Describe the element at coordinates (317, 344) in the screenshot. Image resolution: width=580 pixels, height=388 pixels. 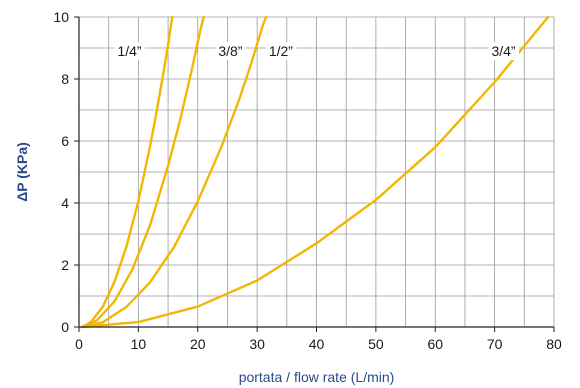
I see `x-tick-label: 40` at that location.